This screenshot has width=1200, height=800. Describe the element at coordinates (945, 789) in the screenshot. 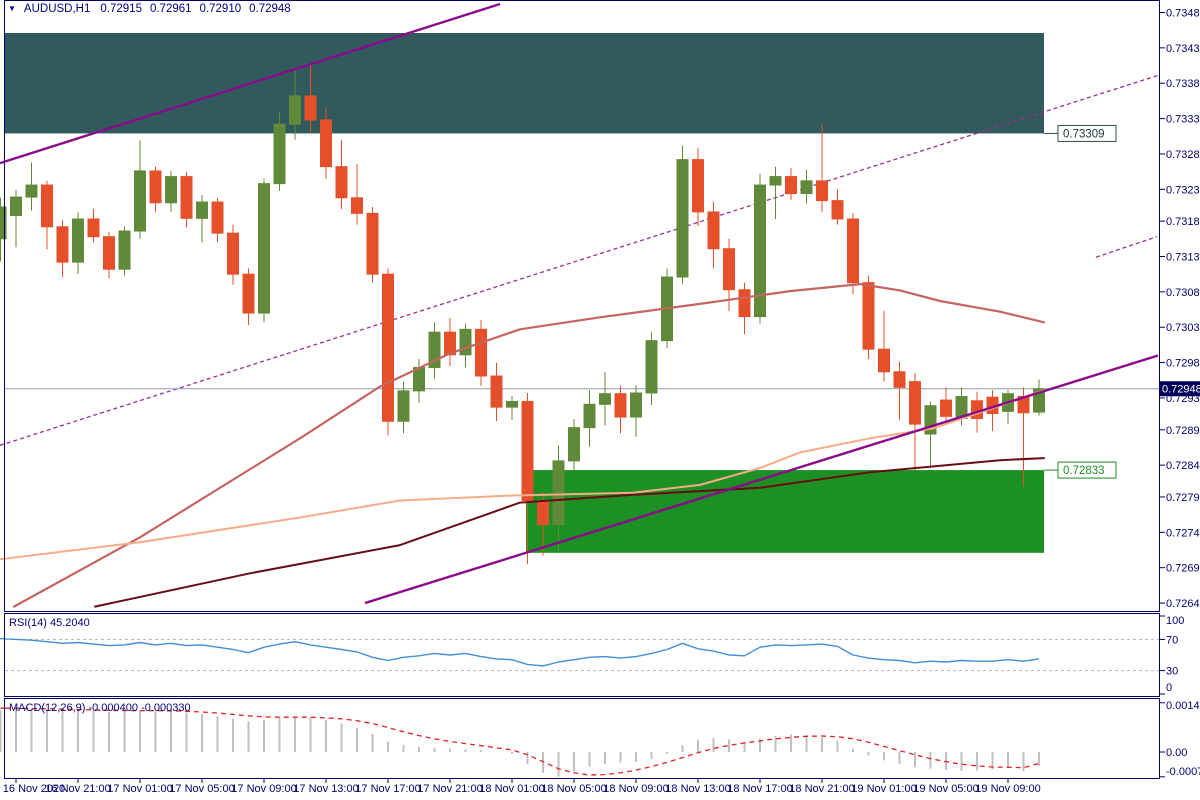

I see `time-tick-label: 19 Nov 05:00` at that location.